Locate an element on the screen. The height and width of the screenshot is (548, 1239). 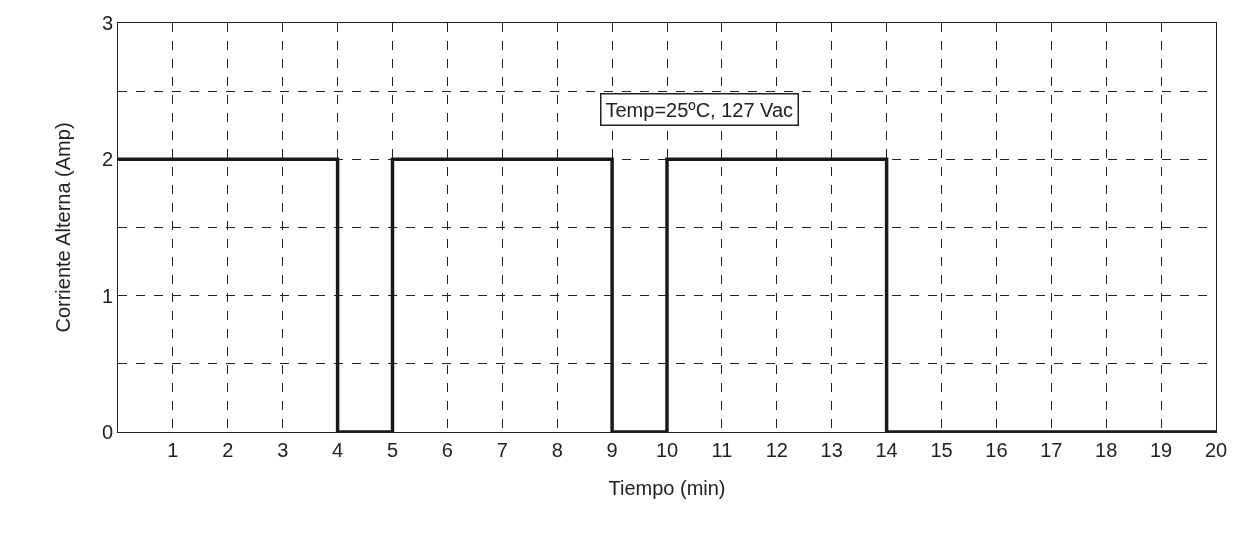
y-tick-label: 1 is located at coordinates (107, 295).